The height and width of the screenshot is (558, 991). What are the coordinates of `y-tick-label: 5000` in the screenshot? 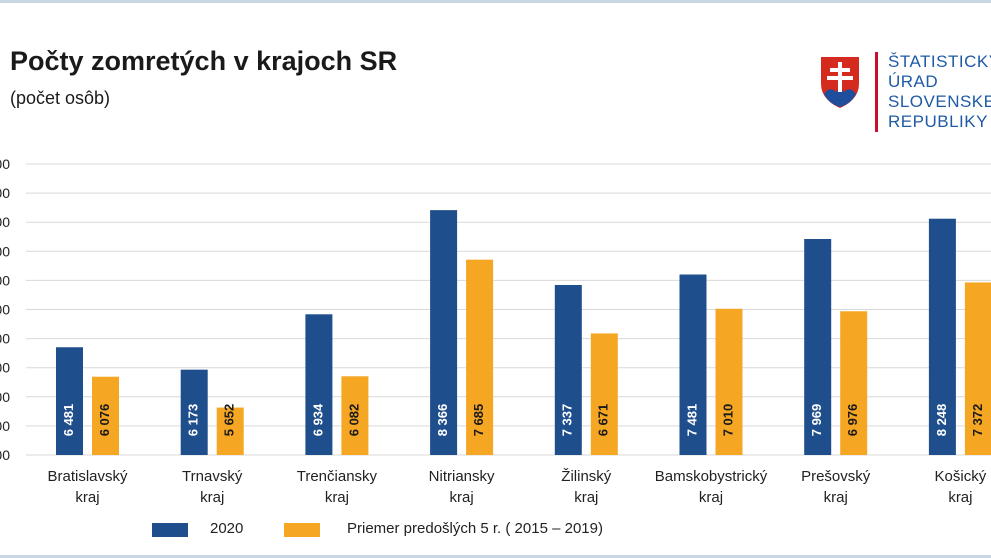 It's located at (5, 455).